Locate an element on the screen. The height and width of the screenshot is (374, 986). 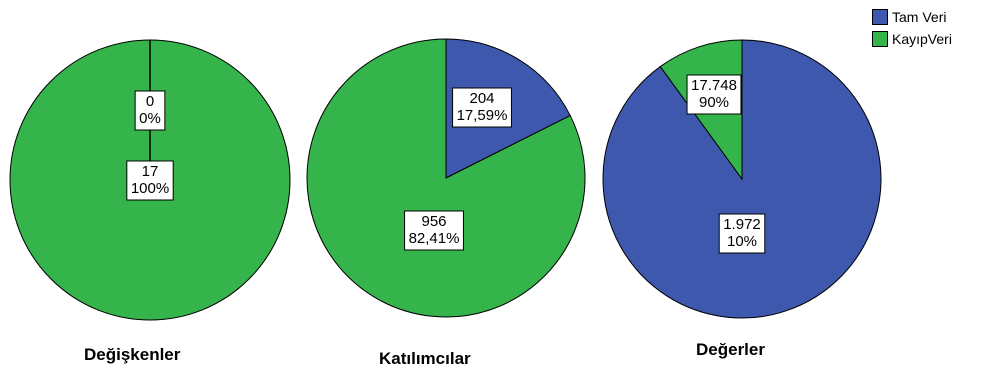
pie-0-label-0-count: 0 is located at coordinates (150, 101).